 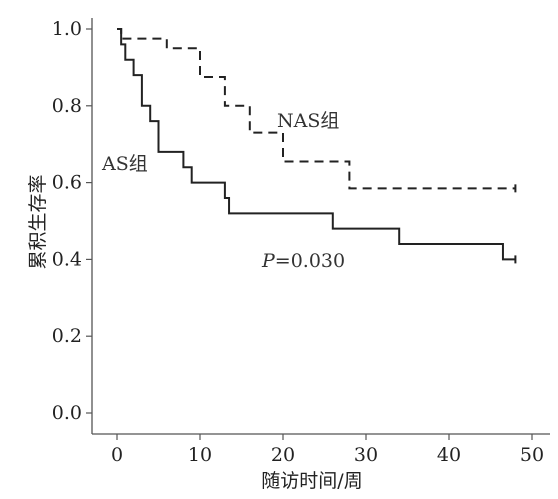 What do you see at coordinates (283, 455) in the screenshot?
I see `x-tick-label: 20` at bounding box center [283, 455].